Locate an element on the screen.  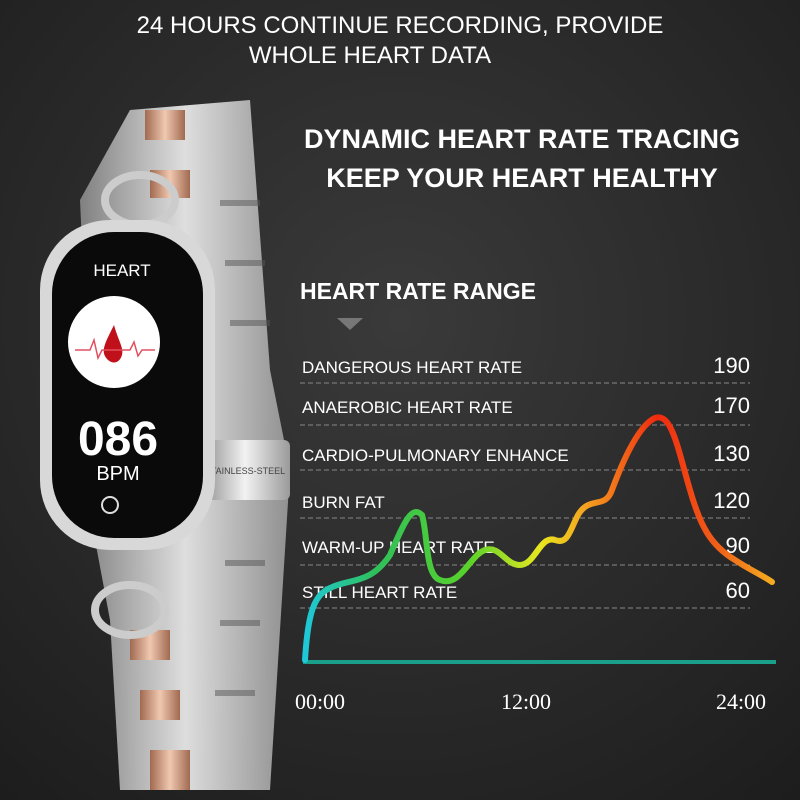
pointer is located at coordinates (350, 324).